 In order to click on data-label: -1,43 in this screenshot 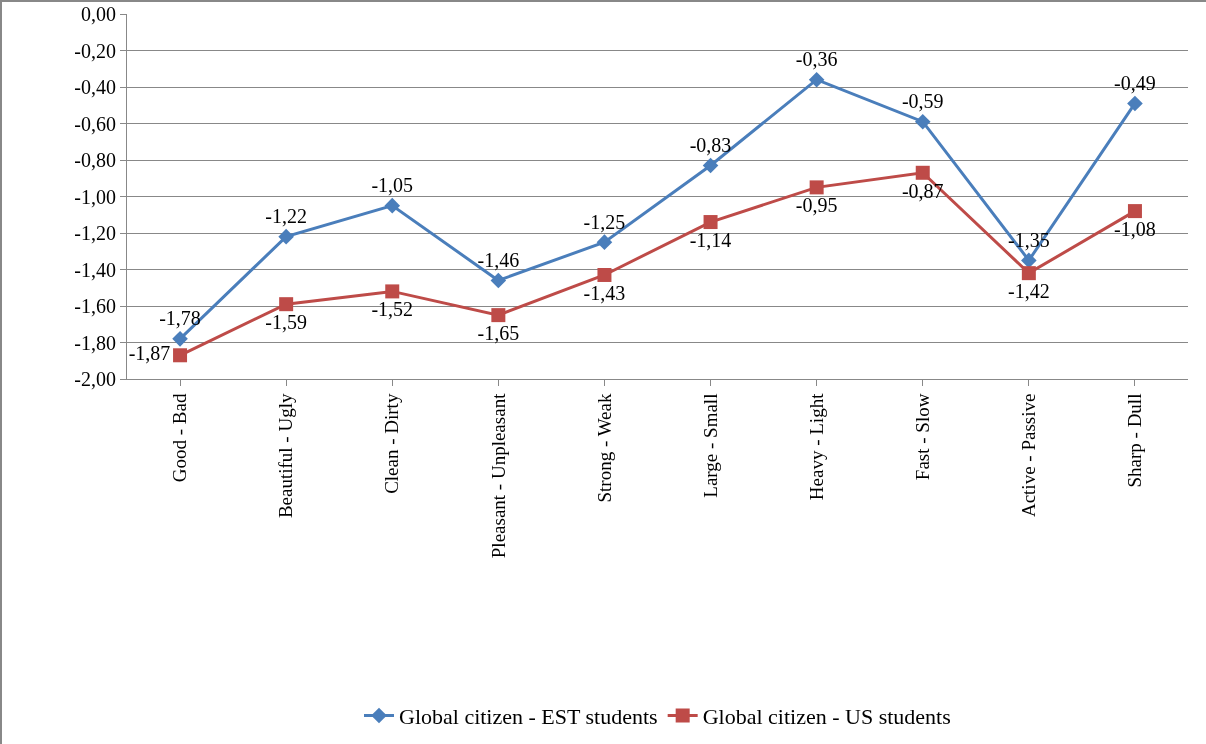, I will do `click(604, 292)`.